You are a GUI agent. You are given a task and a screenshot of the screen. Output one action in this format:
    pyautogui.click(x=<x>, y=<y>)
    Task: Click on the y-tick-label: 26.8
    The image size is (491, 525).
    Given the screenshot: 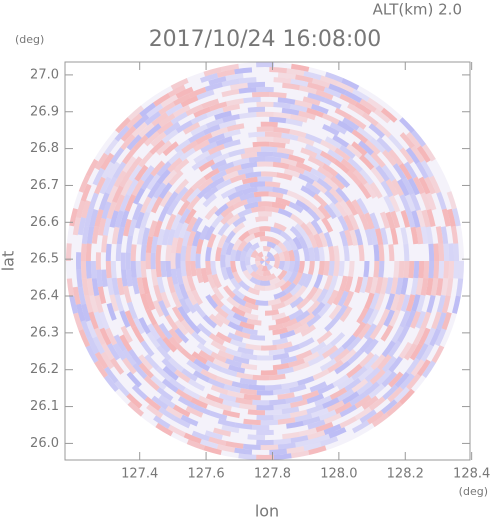 What is the action you would take?
    pyautogui.click(x=44, y=148)
    